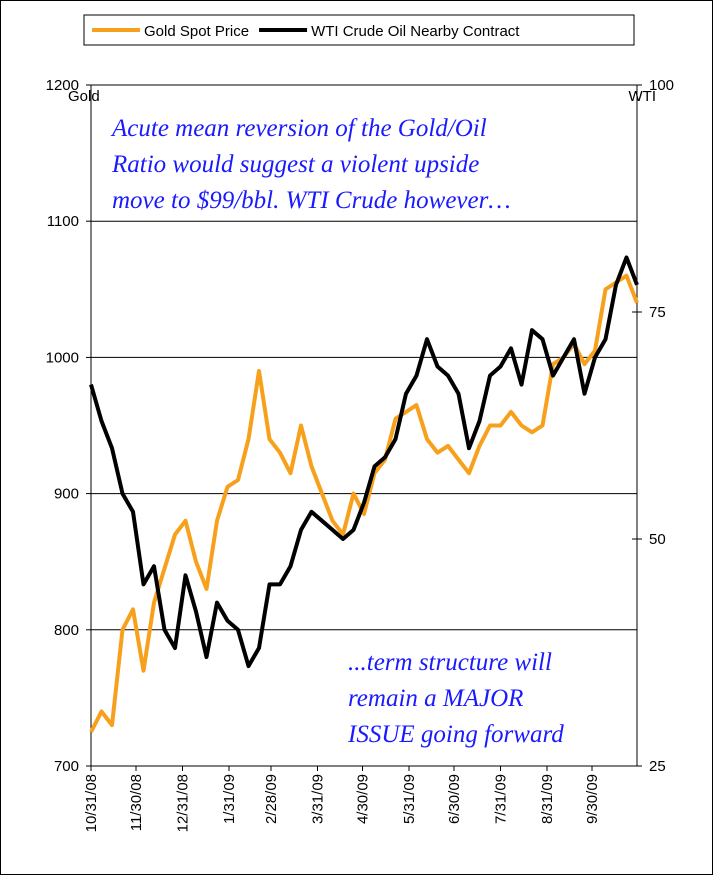  I want to click on annotation: ISSUE going forward, so click(455, 734).